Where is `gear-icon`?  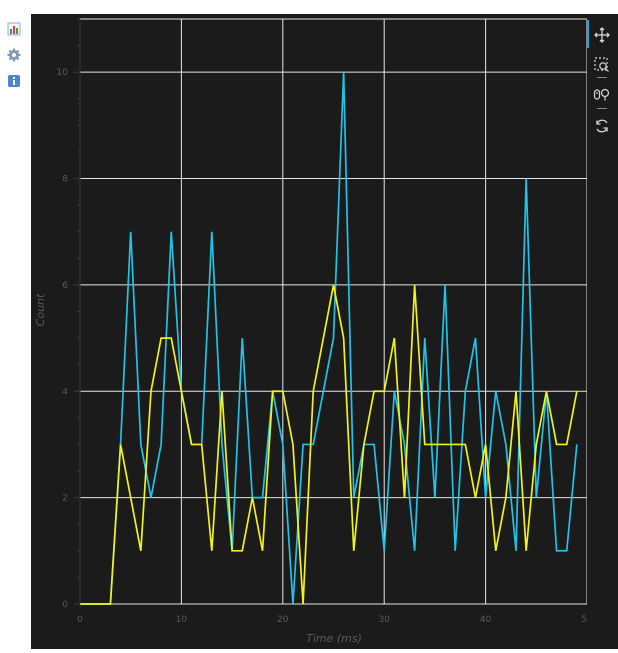 gear-icon is located at coordinates (14, 55).